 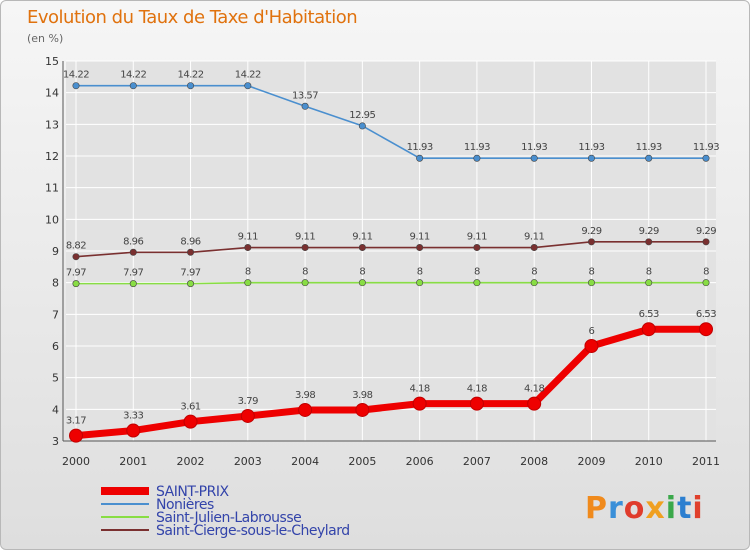 I want to click on y-tick-label: 11, so click(x=52, y=188).